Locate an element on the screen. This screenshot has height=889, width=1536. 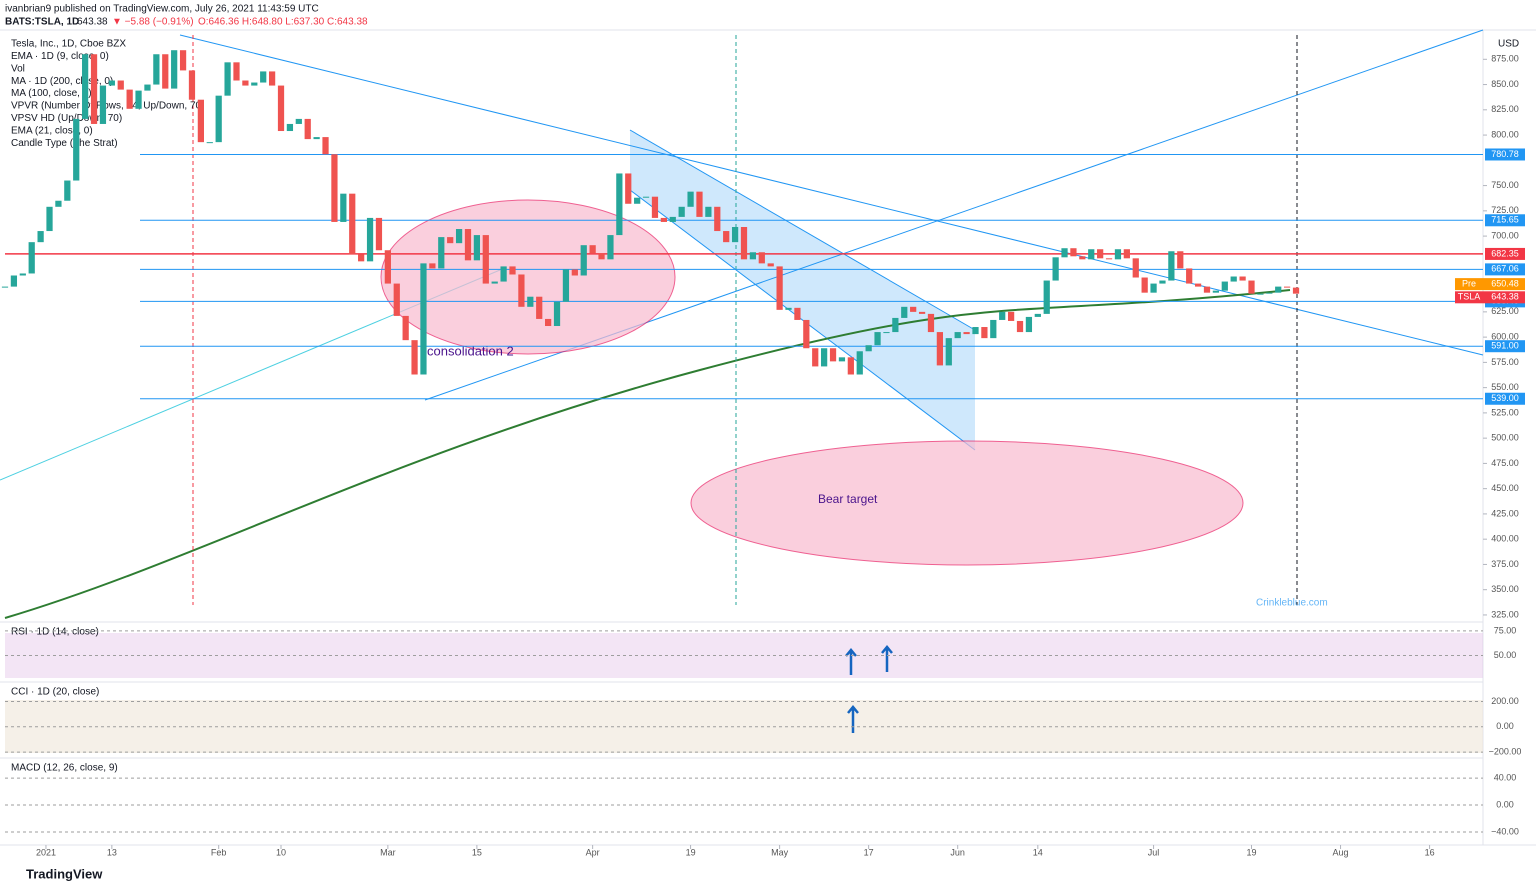
y-tick-label: 425.00 is located at coordinates (1505, 513).